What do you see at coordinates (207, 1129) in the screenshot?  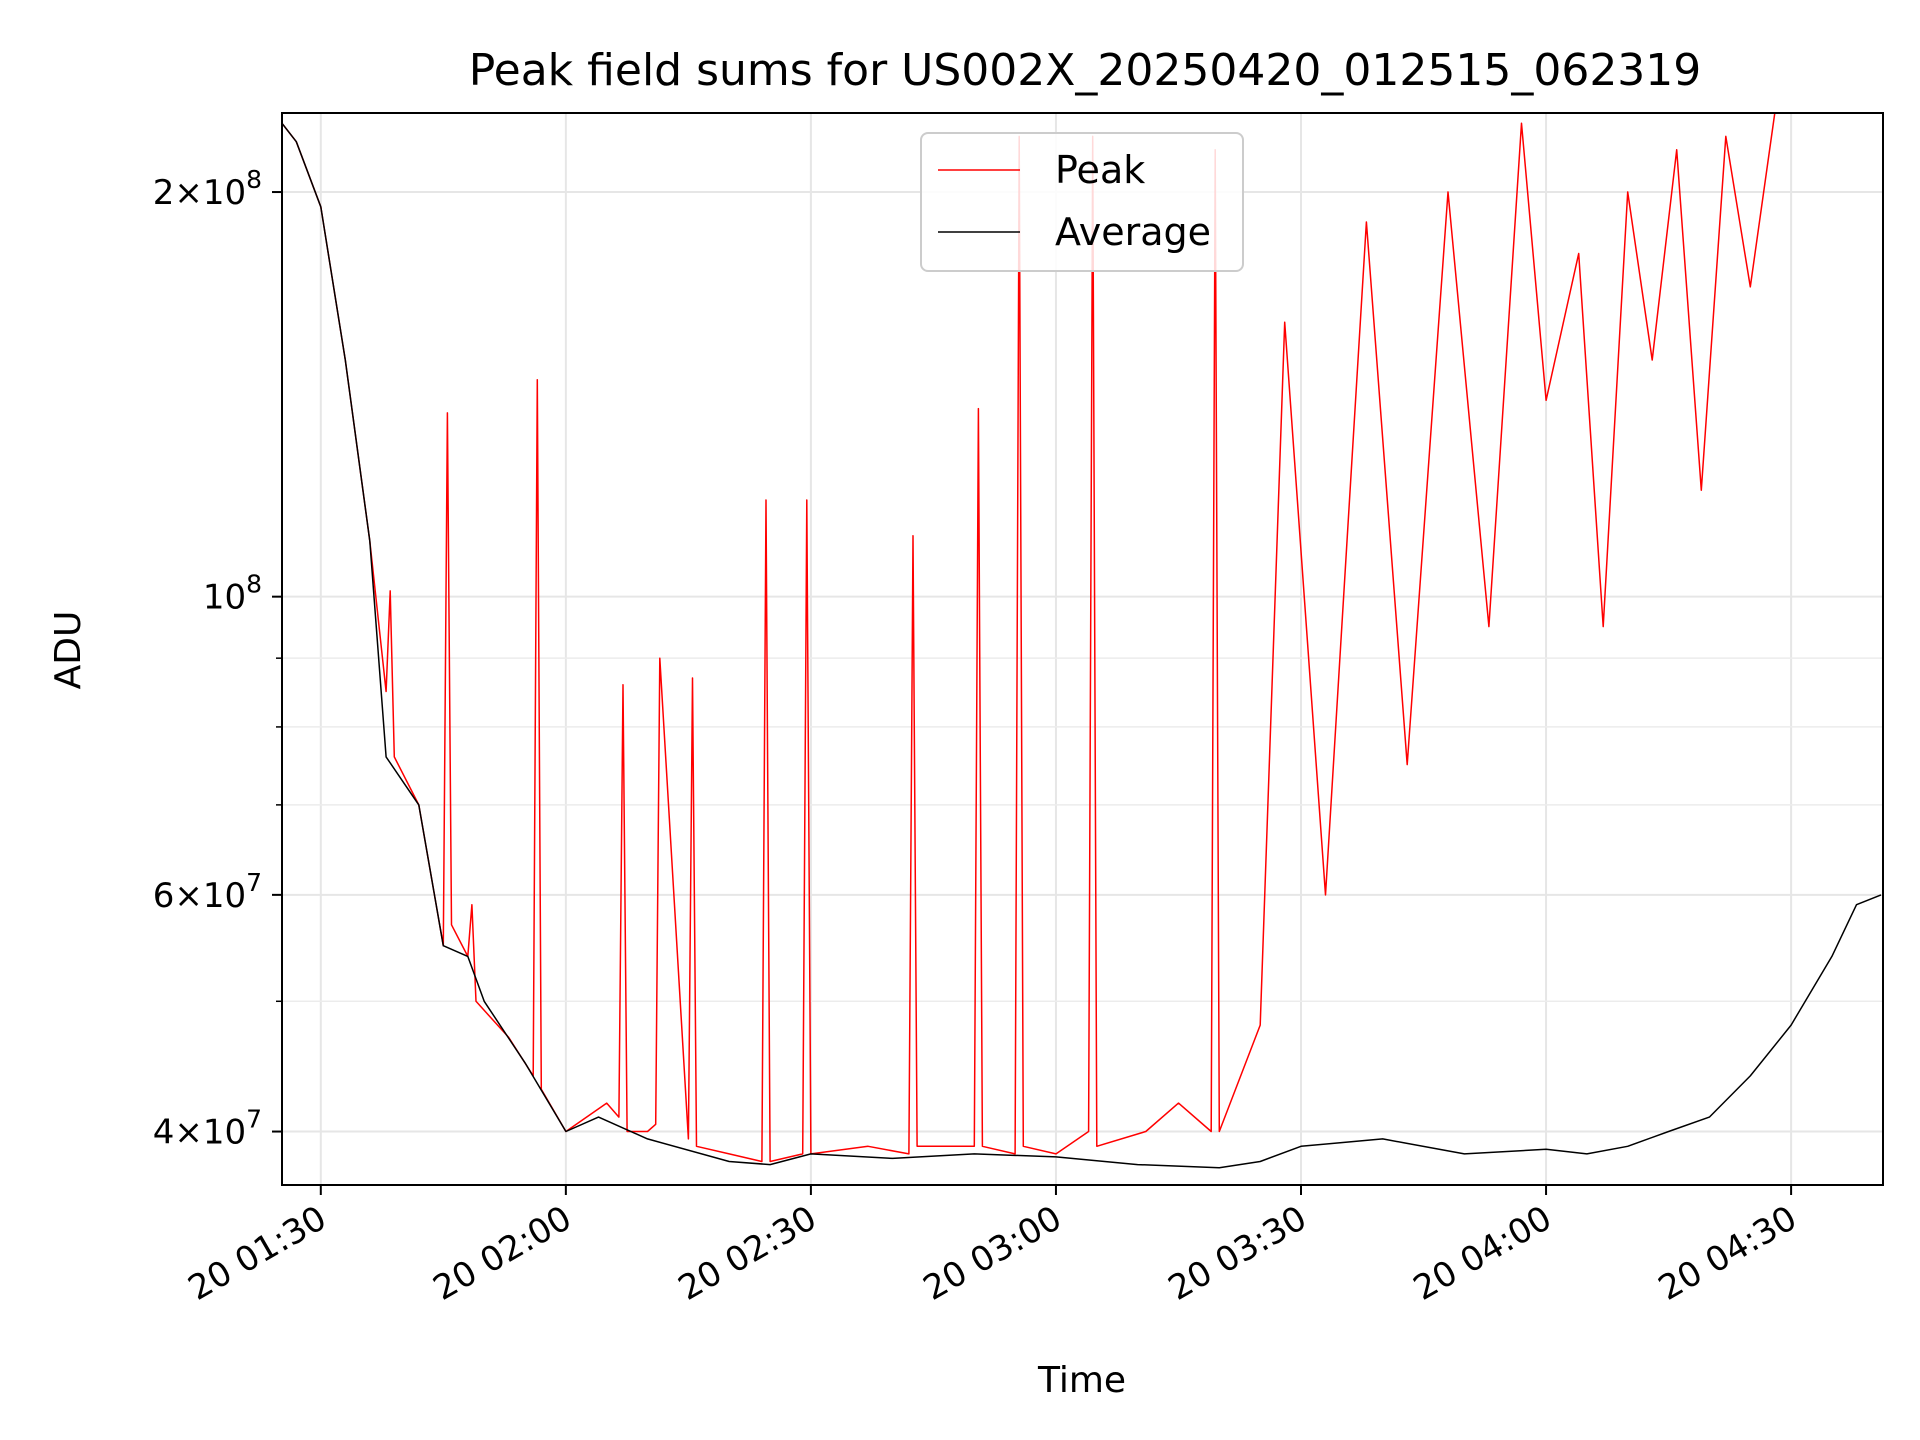 I see `y-tick-label: 4×107` at bounding box center [207, 1129].